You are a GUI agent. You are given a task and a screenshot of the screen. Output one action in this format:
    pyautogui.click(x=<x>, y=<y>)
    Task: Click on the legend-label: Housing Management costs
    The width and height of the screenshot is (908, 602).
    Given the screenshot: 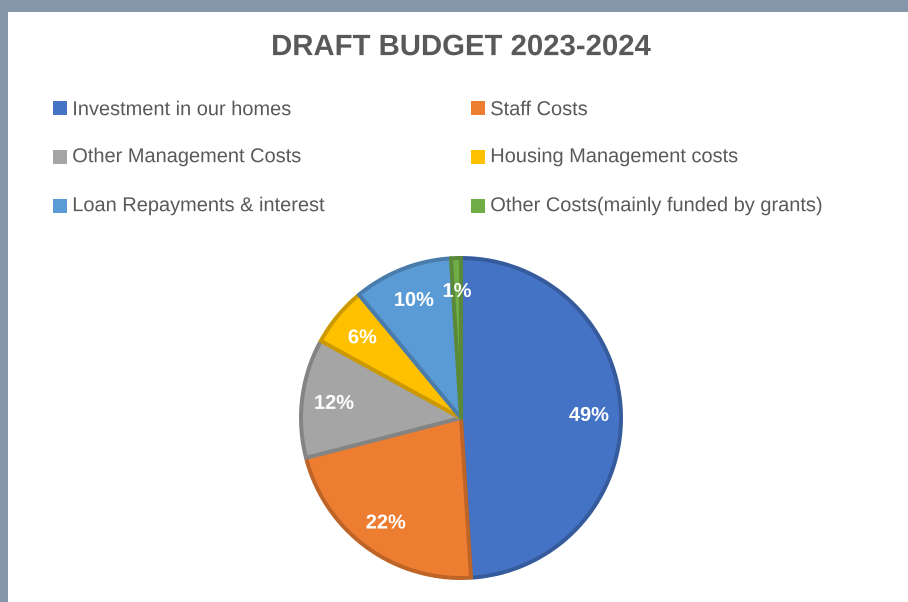 What is the action you would take?
    pyautogui.click(x=615, y=157)
    